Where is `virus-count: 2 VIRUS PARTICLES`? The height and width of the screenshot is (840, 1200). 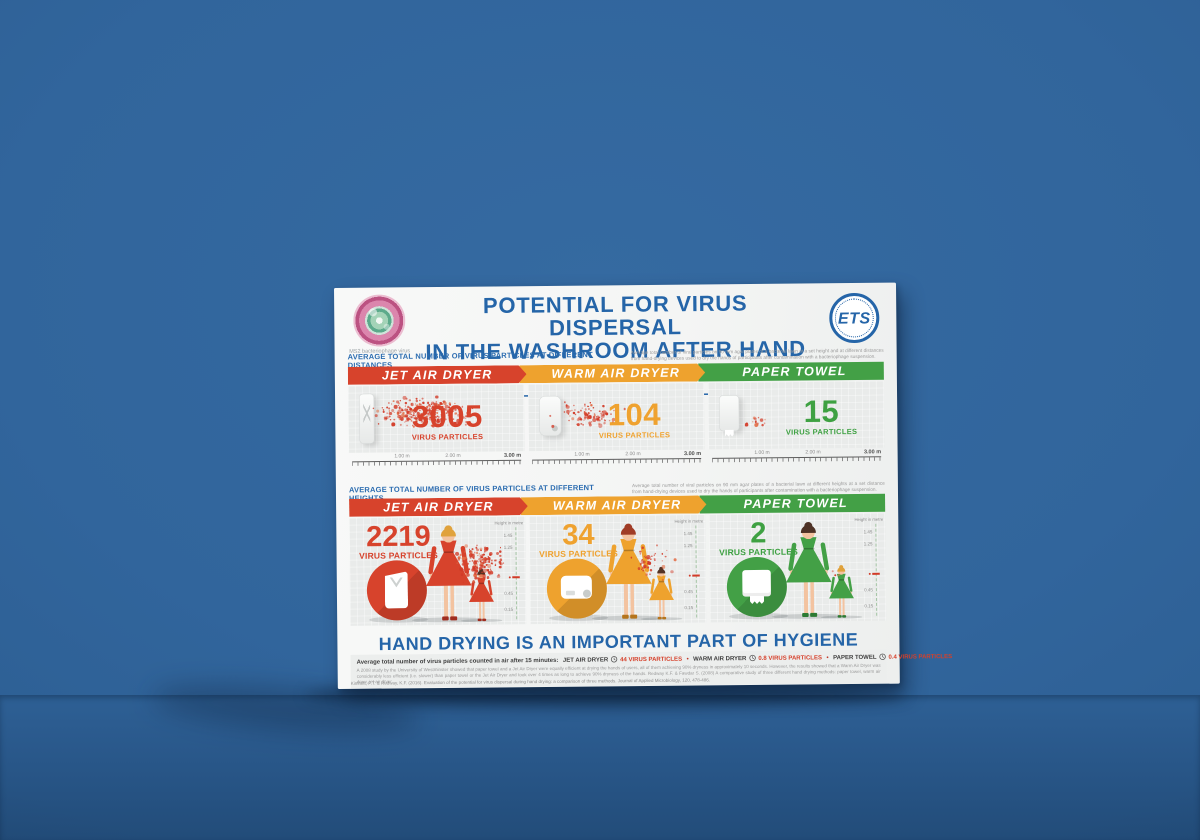 virus-count: 2 VIRUS PARTICLES is located at coordinates (759, 537).